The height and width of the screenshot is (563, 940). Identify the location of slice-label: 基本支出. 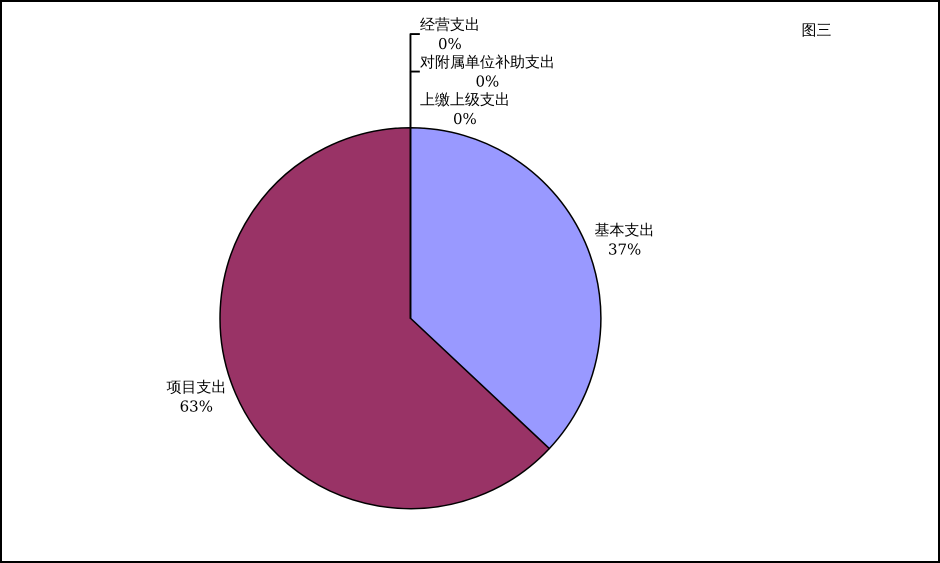
(624, 229).